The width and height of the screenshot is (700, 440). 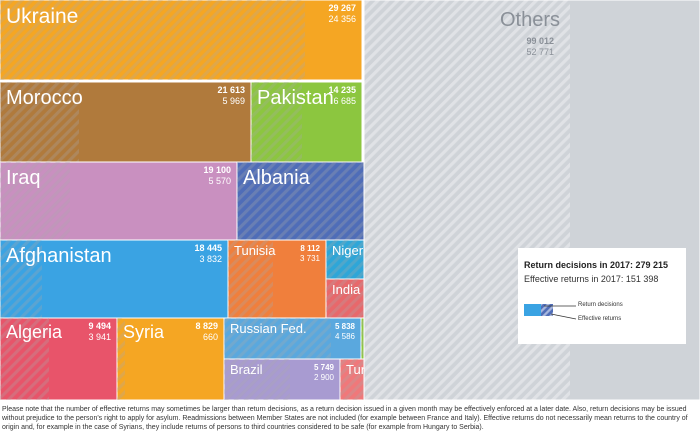 I want to click on tile-label-nigeria: Nigeria, so click(x=353, y=250).